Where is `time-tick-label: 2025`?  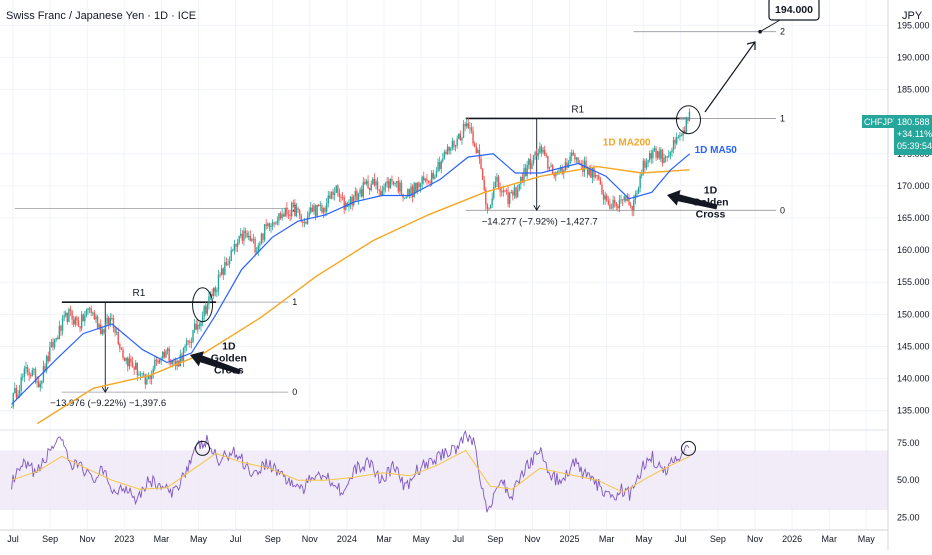
time-tick-label: 2025 is located at coordinates (569, 539).